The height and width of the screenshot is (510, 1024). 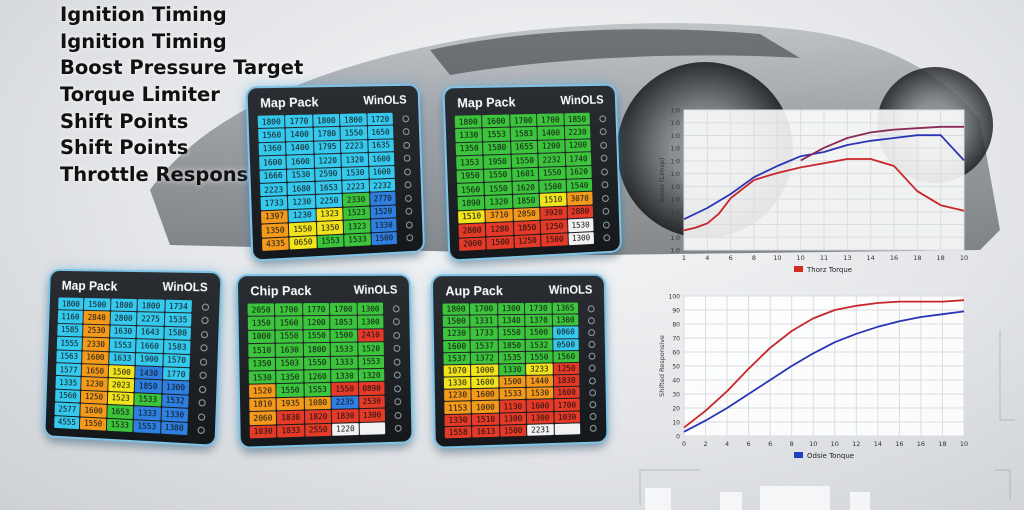 I want to click on map-cell: 1365, so click(x=565, y=308).